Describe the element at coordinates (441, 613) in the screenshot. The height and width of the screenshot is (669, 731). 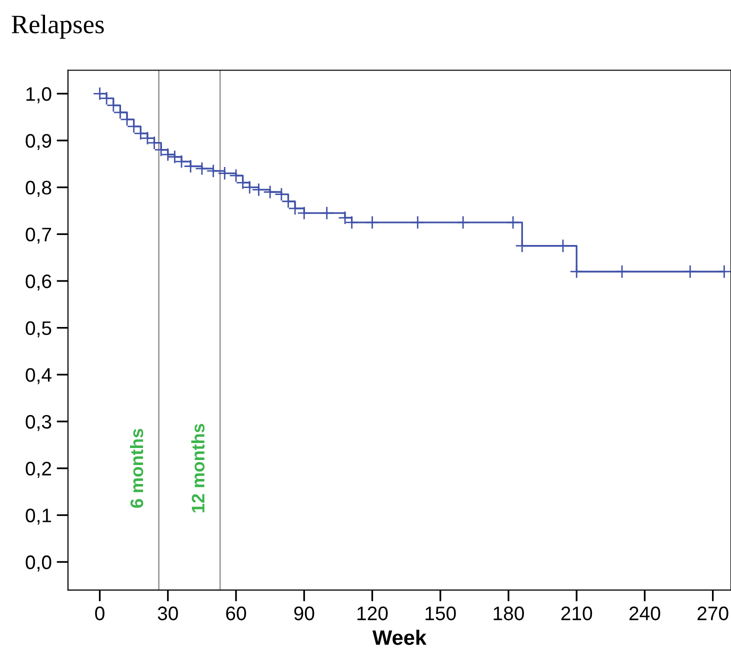
I see `x-tick-label: 150` at that location.